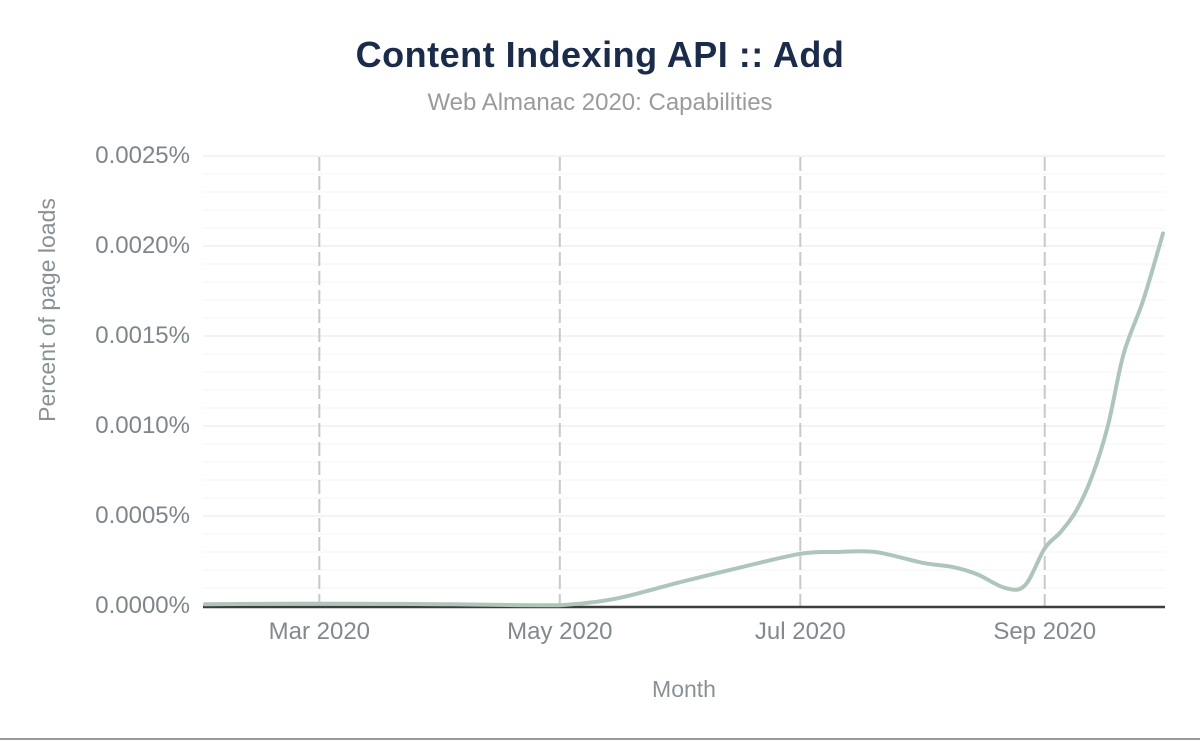  Describe the element at coordinates (600, 54) in the screenshot. I see `chart-title: Content Indexing API :: Add` at that location.